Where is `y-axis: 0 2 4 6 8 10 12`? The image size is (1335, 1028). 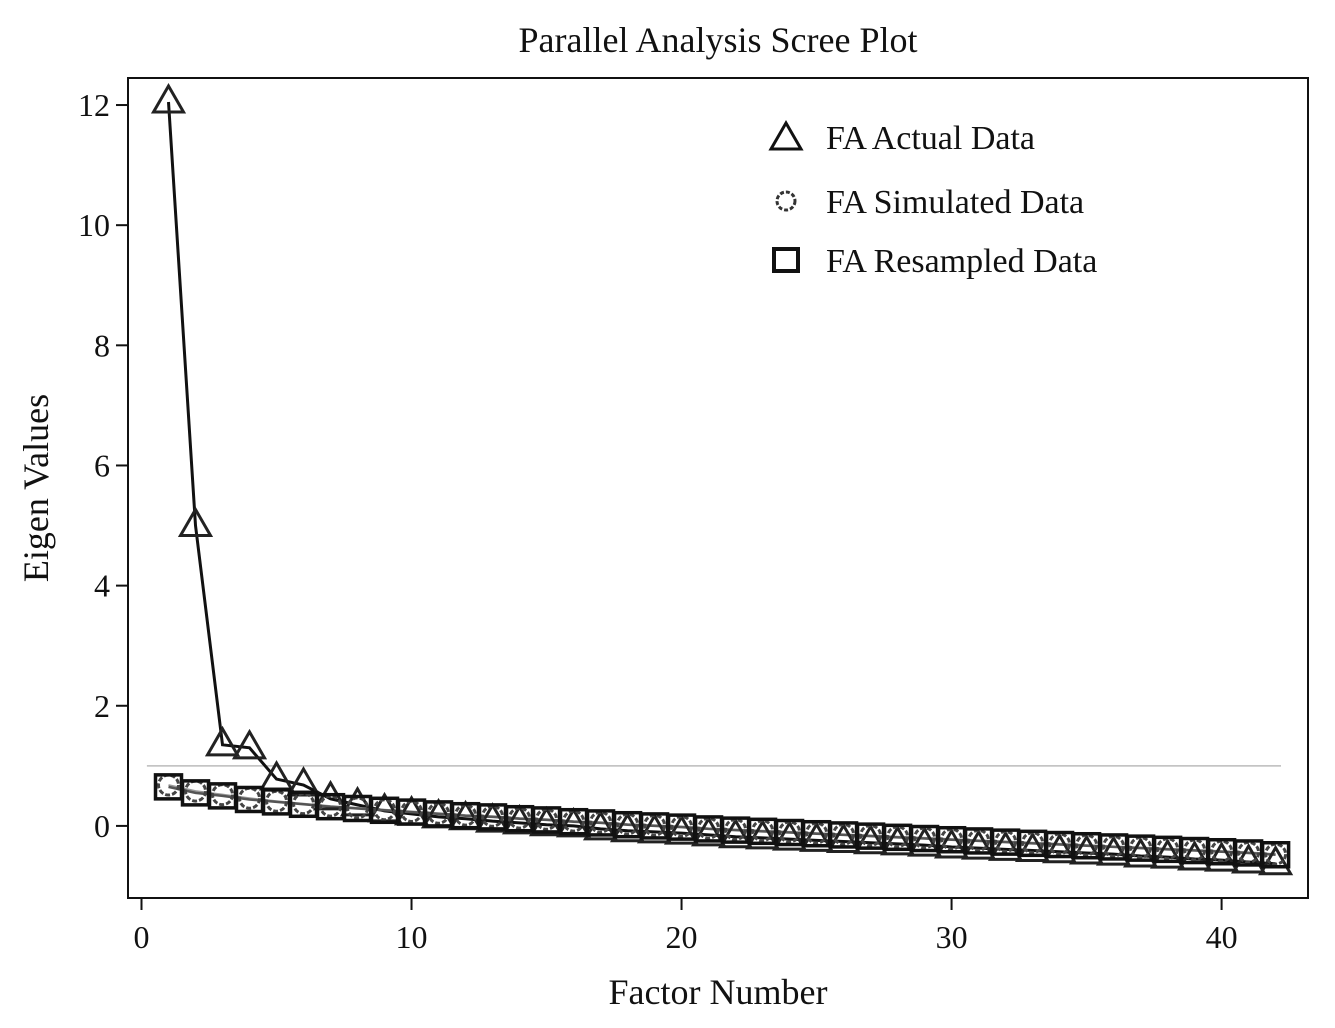
y-axis: 0 2 4 6 8 10 12 is located at coordinates (103, 465).